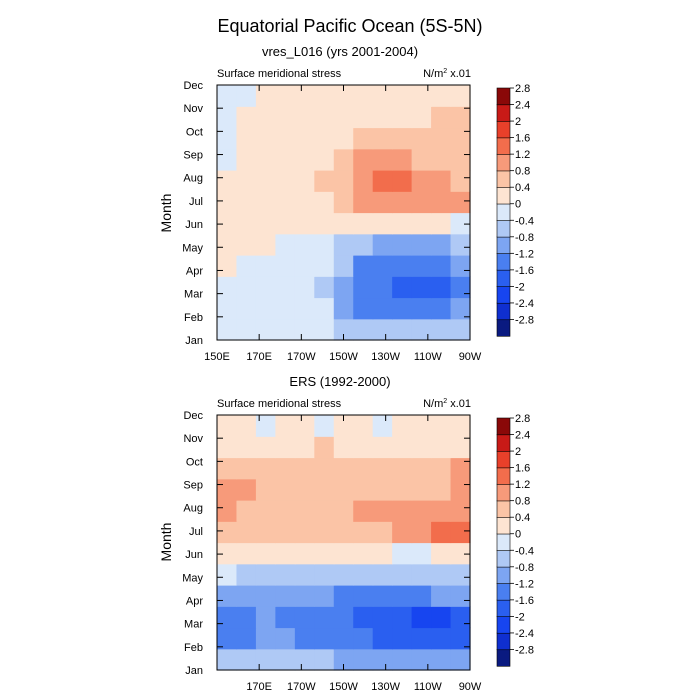  What do you see at coordinates (192, 248) in the screenshot?
I see `y-tick-label: May` at bounding box center [192, 248].